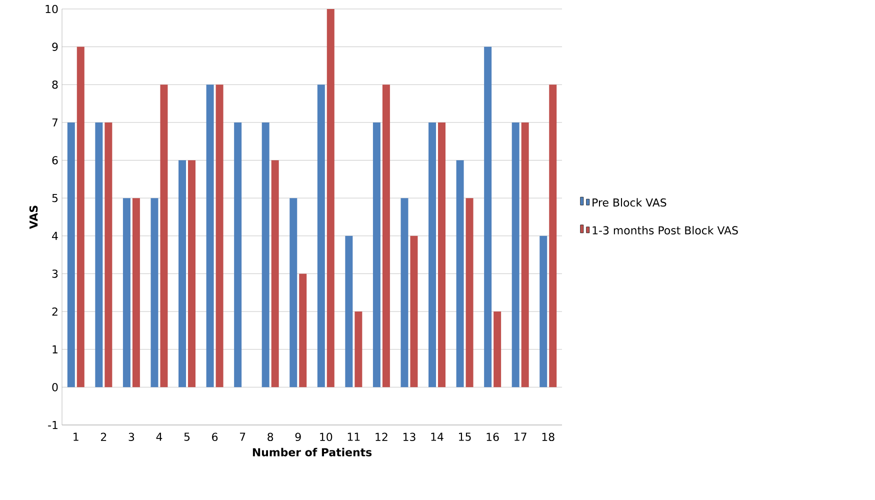  Describe the element at coordinates (382, 436) in the screenshot. I see `x-tick-label: 12` at that location.